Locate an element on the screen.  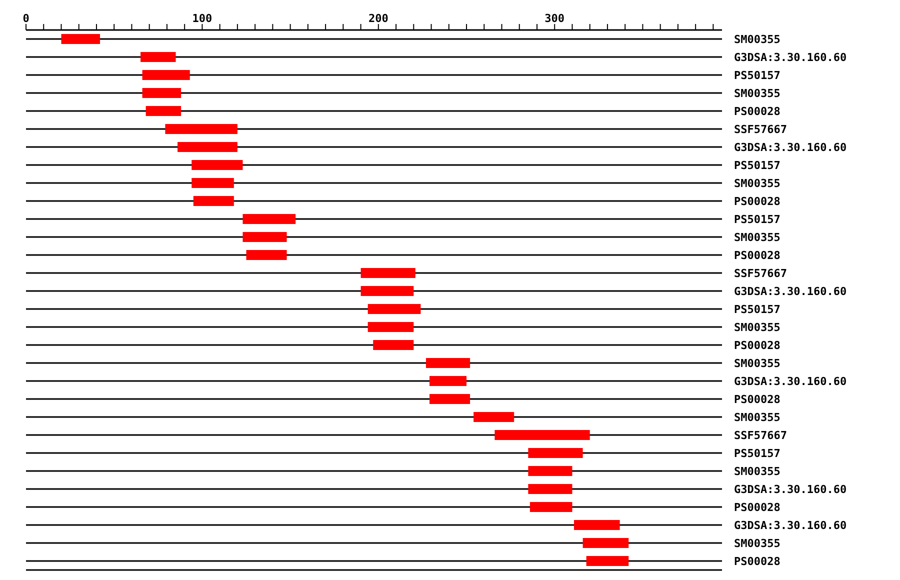
x-tick-label: 0 is located at coordinates (26, 18).